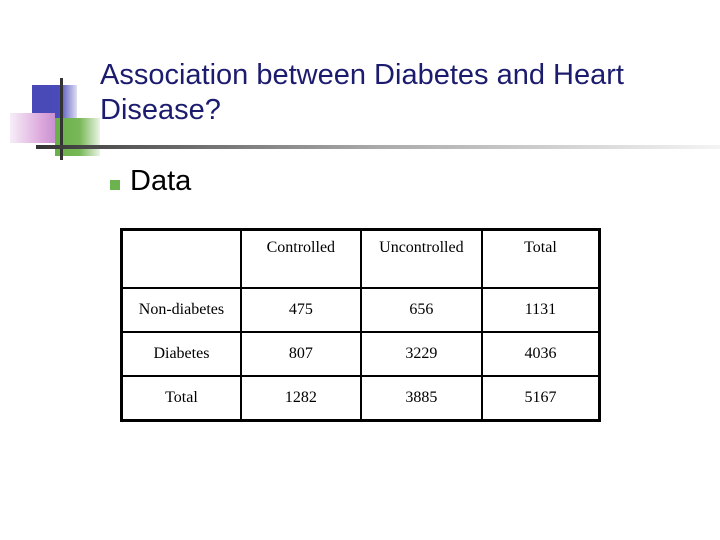 The width and height of the screenshot is (720, 540). Describe the element at coordinates (540, 310) in the screenshot. I see `table-cell: 1131` at that location.